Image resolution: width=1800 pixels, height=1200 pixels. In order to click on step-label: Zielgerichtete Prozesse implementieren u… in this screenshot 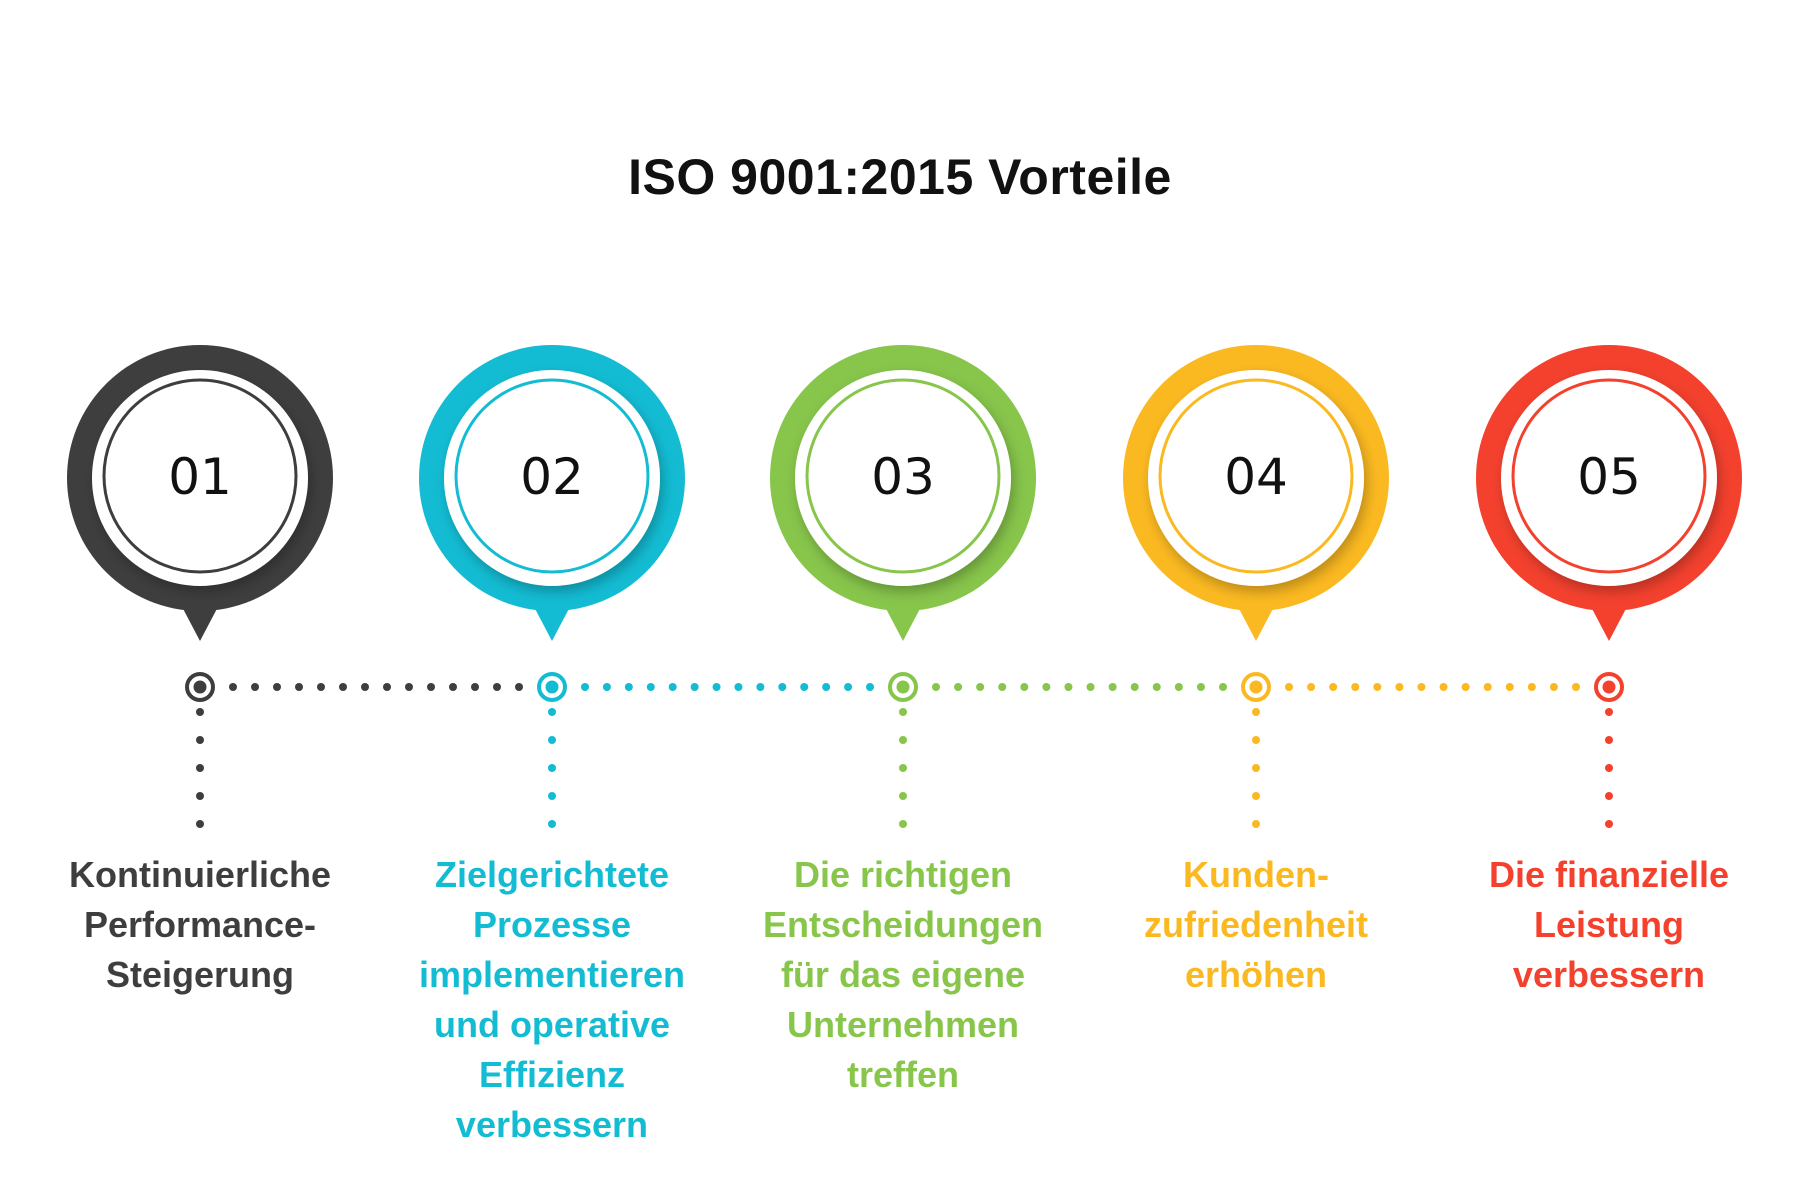, I will do `click(552, 999)`.